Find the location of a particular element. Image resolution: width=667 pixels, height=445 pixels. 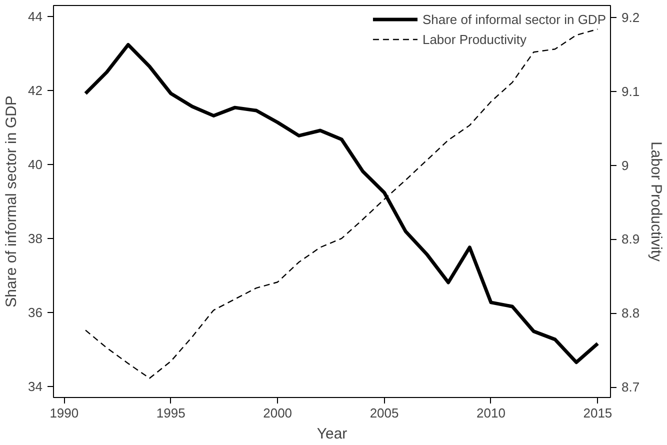

y-tick-label: 36 is located at coordinates (35, 312).